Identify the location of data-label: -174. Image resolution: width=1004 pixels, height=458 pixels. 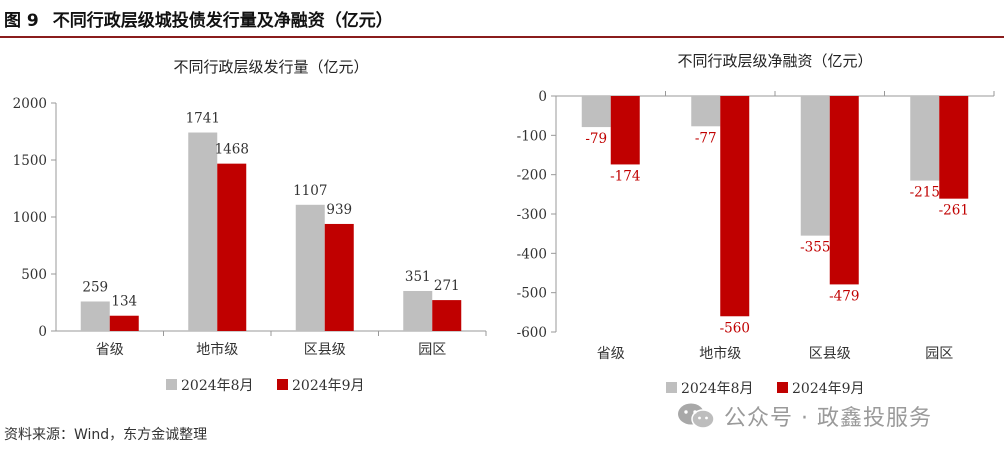
(625, 176).